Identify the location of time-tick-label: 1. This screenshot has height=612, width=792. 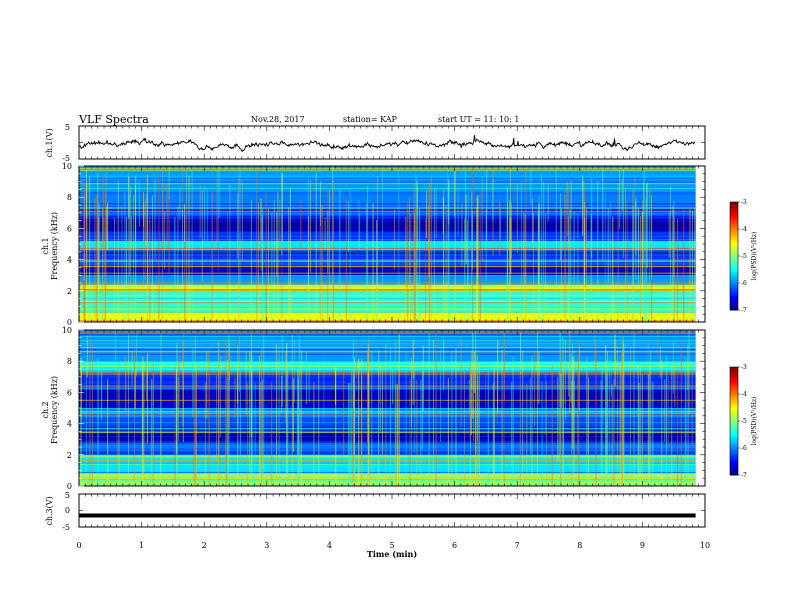
(141, 545).